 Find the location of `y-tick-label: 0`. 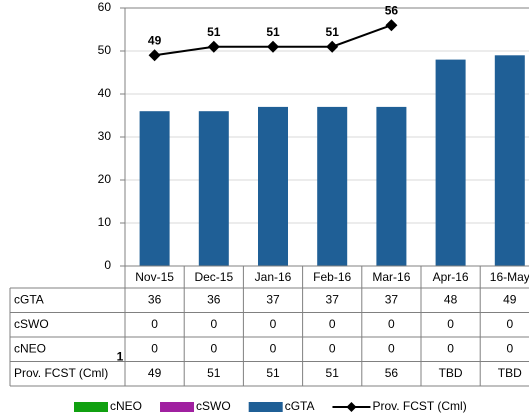

y-tick-label: 0 is located at coordinates (107, 265).